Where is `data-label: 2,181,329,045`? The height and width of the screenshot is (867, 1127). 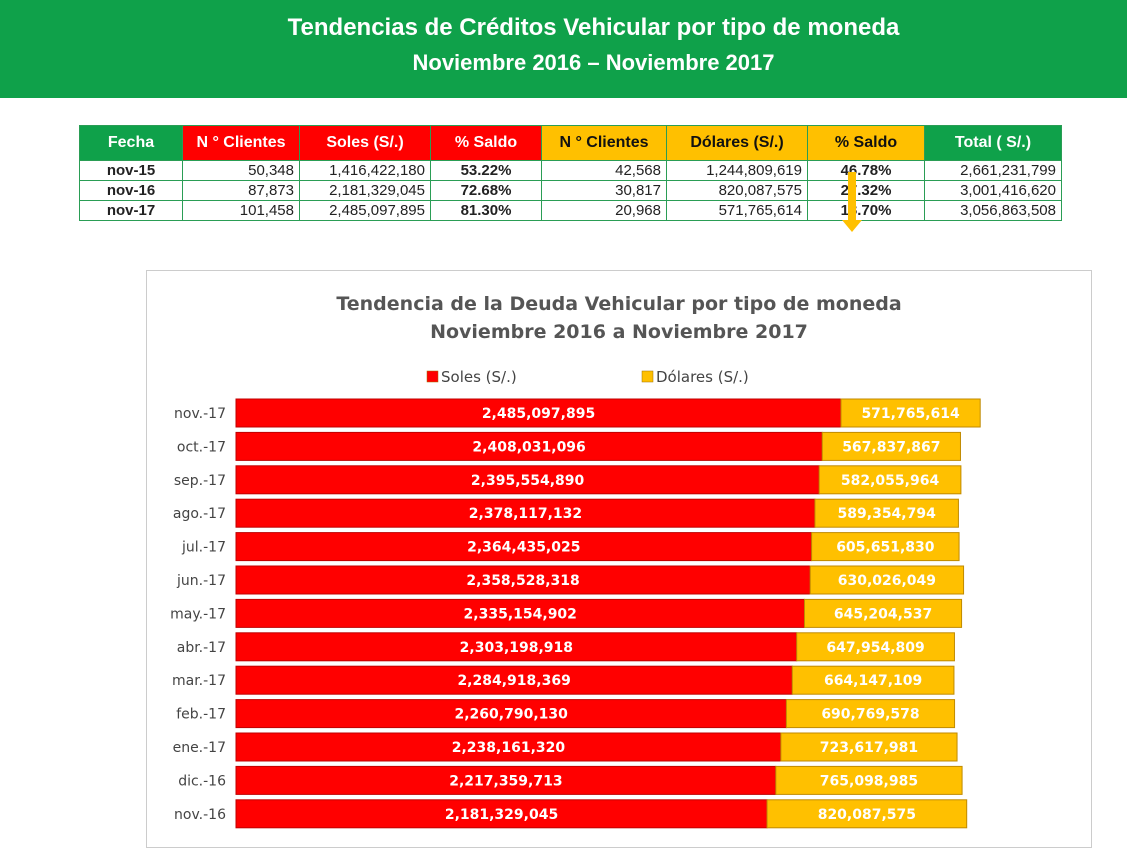 data-label: 2,181,329,045 is located at coordinates (501, 815).